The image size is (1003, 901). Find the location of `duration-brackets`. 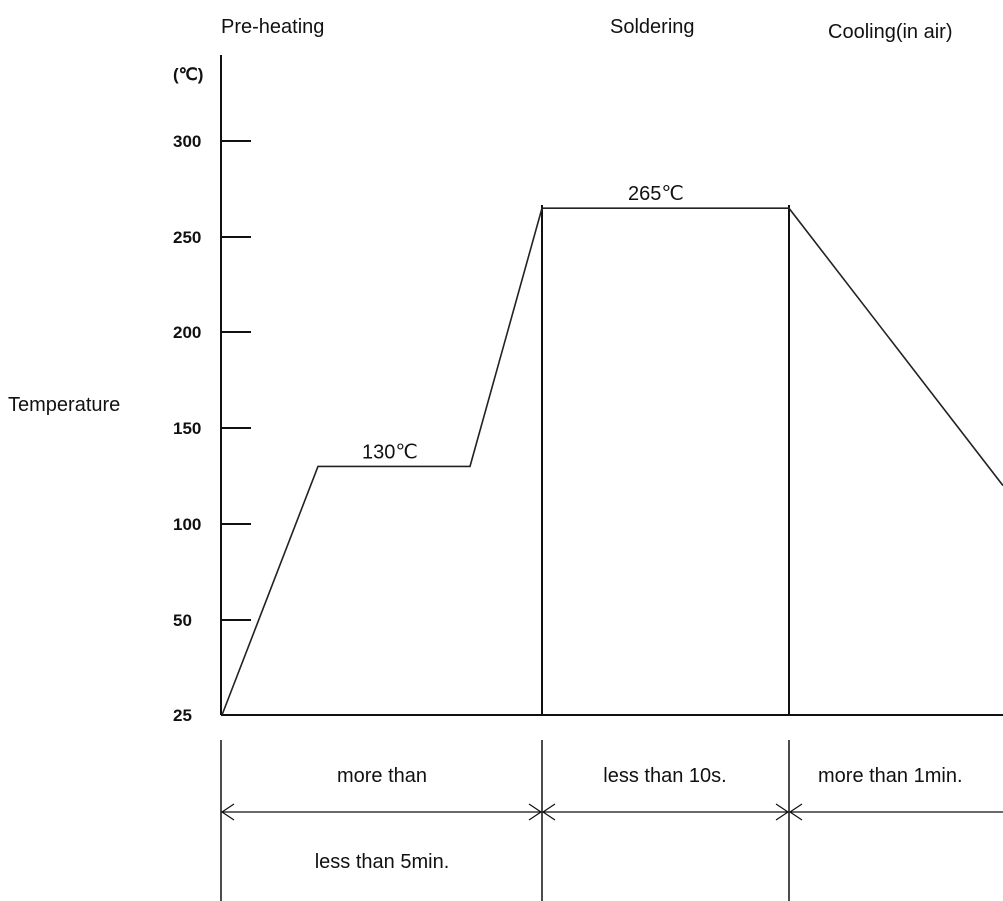

duration-brackets is located at coordinates (611, 820).